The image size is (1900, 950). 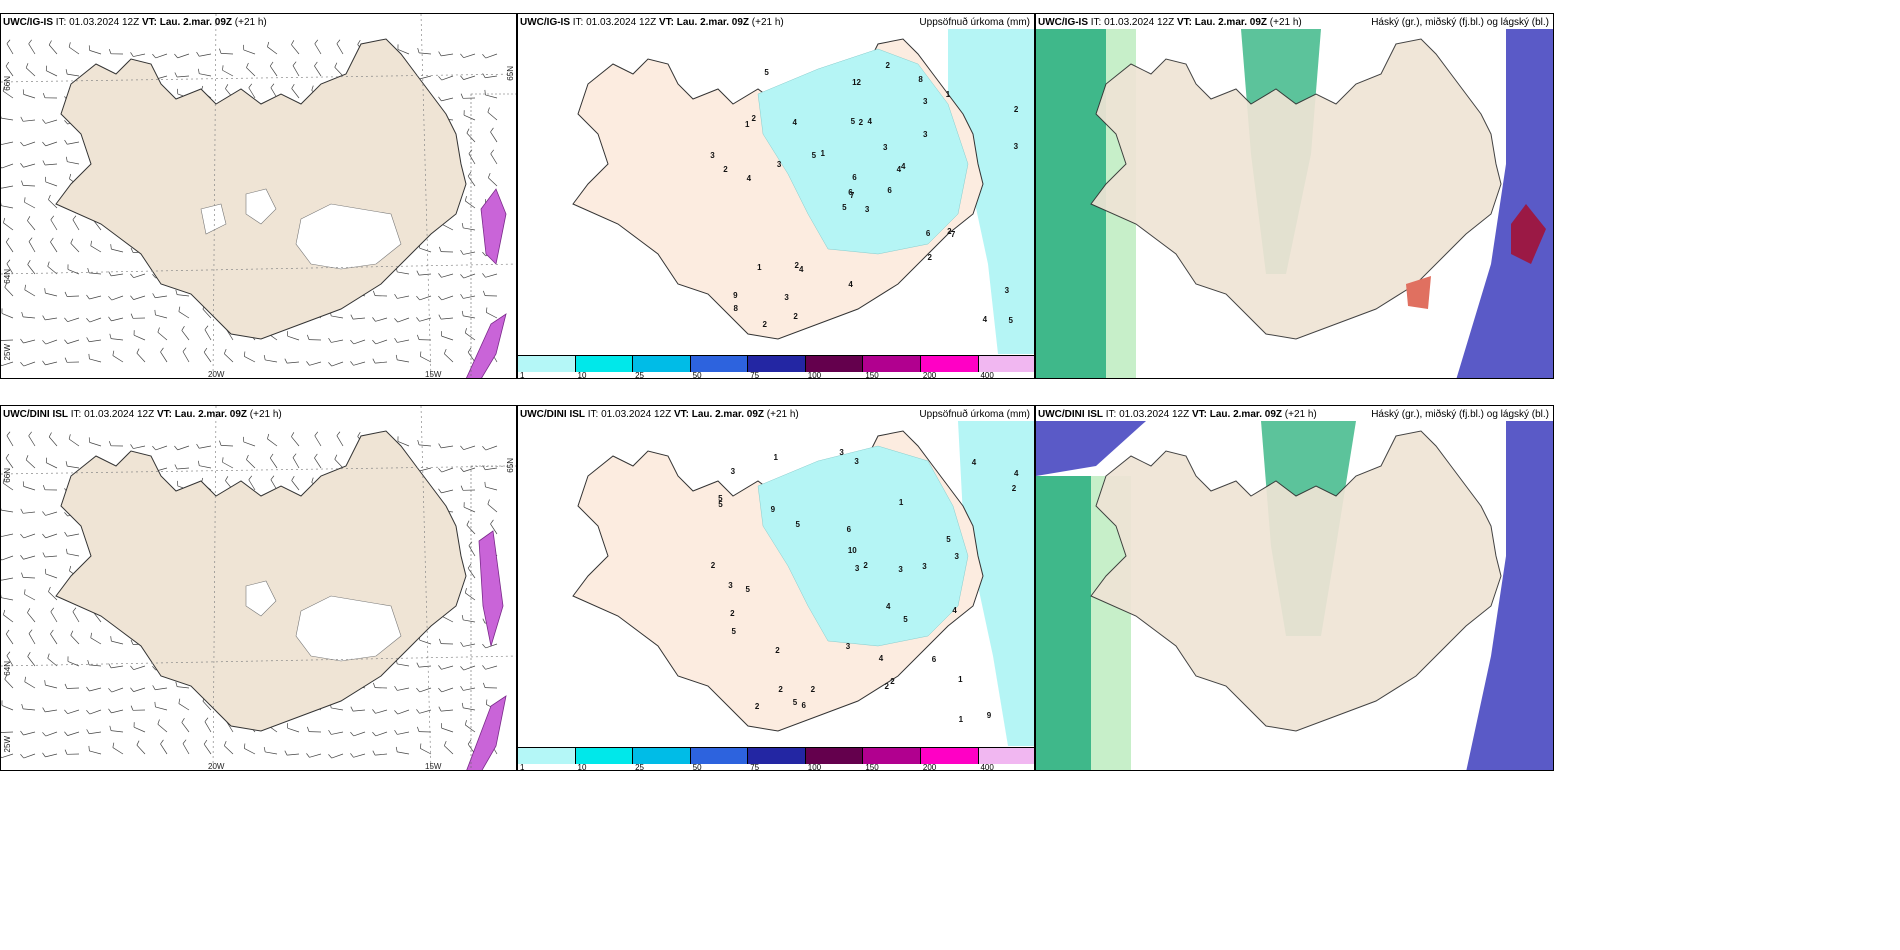 What do you see at coordinates (735, 296) in the screenshot?
I see `precip-value-label: 9` at bounding box center [735, 296].